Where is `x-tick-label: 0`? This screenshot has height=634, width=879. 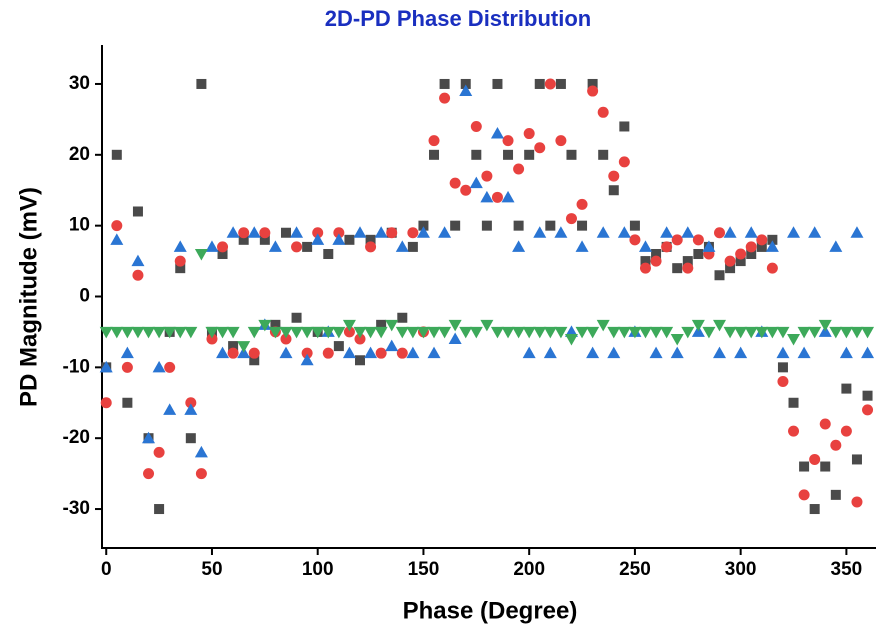 x-tick-label: 0 is located at coordinates (106, 569).